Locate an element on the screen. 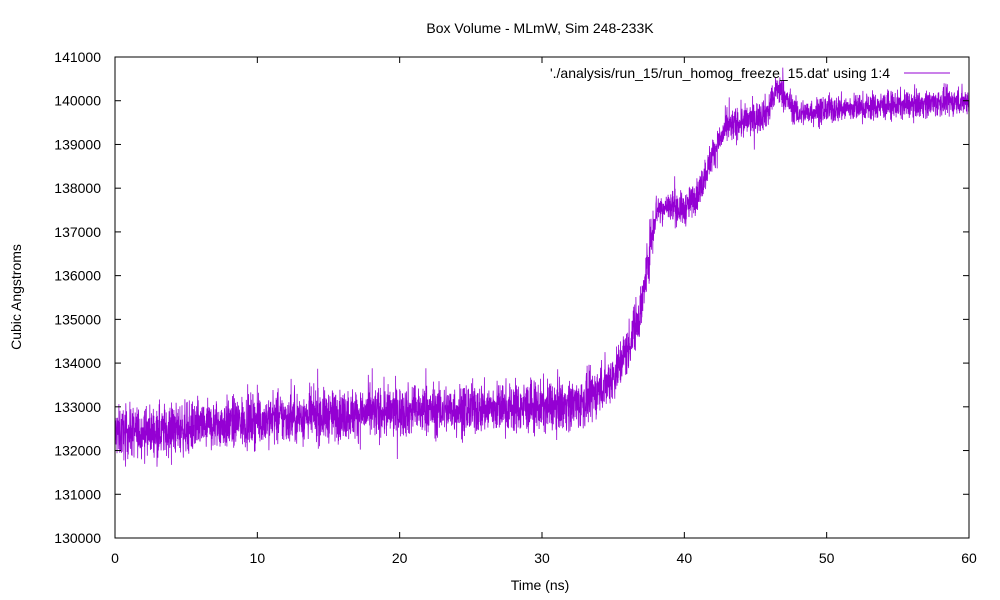 This screenshot has height=600, width=1000. y-tick-label: 139000 is located at coordinates (77, 144).